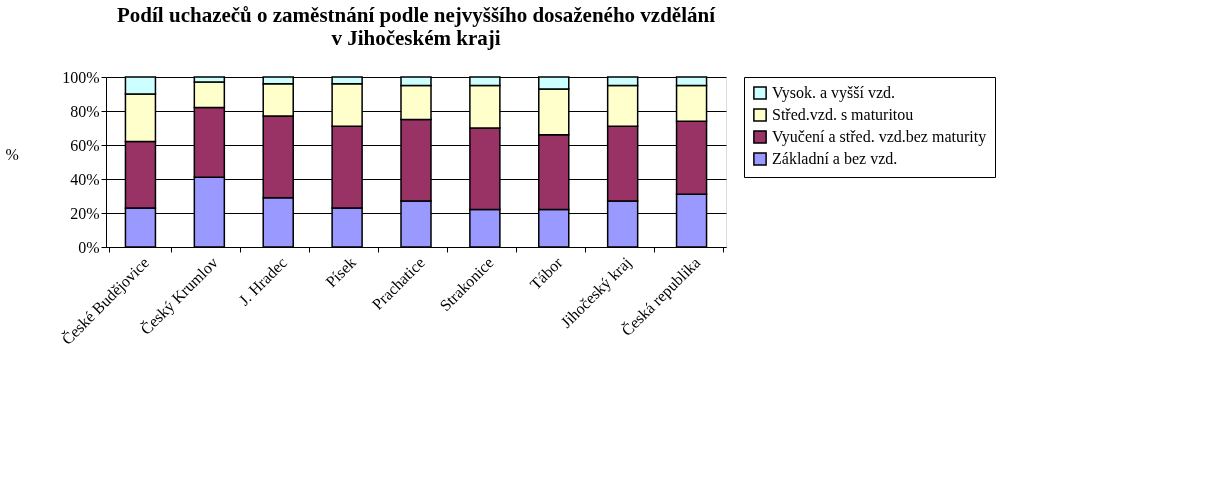 Image resolution: width=1214 pixels, height=487 pixels. I want to click on y-tick-label: 0%, so click(89, 247).